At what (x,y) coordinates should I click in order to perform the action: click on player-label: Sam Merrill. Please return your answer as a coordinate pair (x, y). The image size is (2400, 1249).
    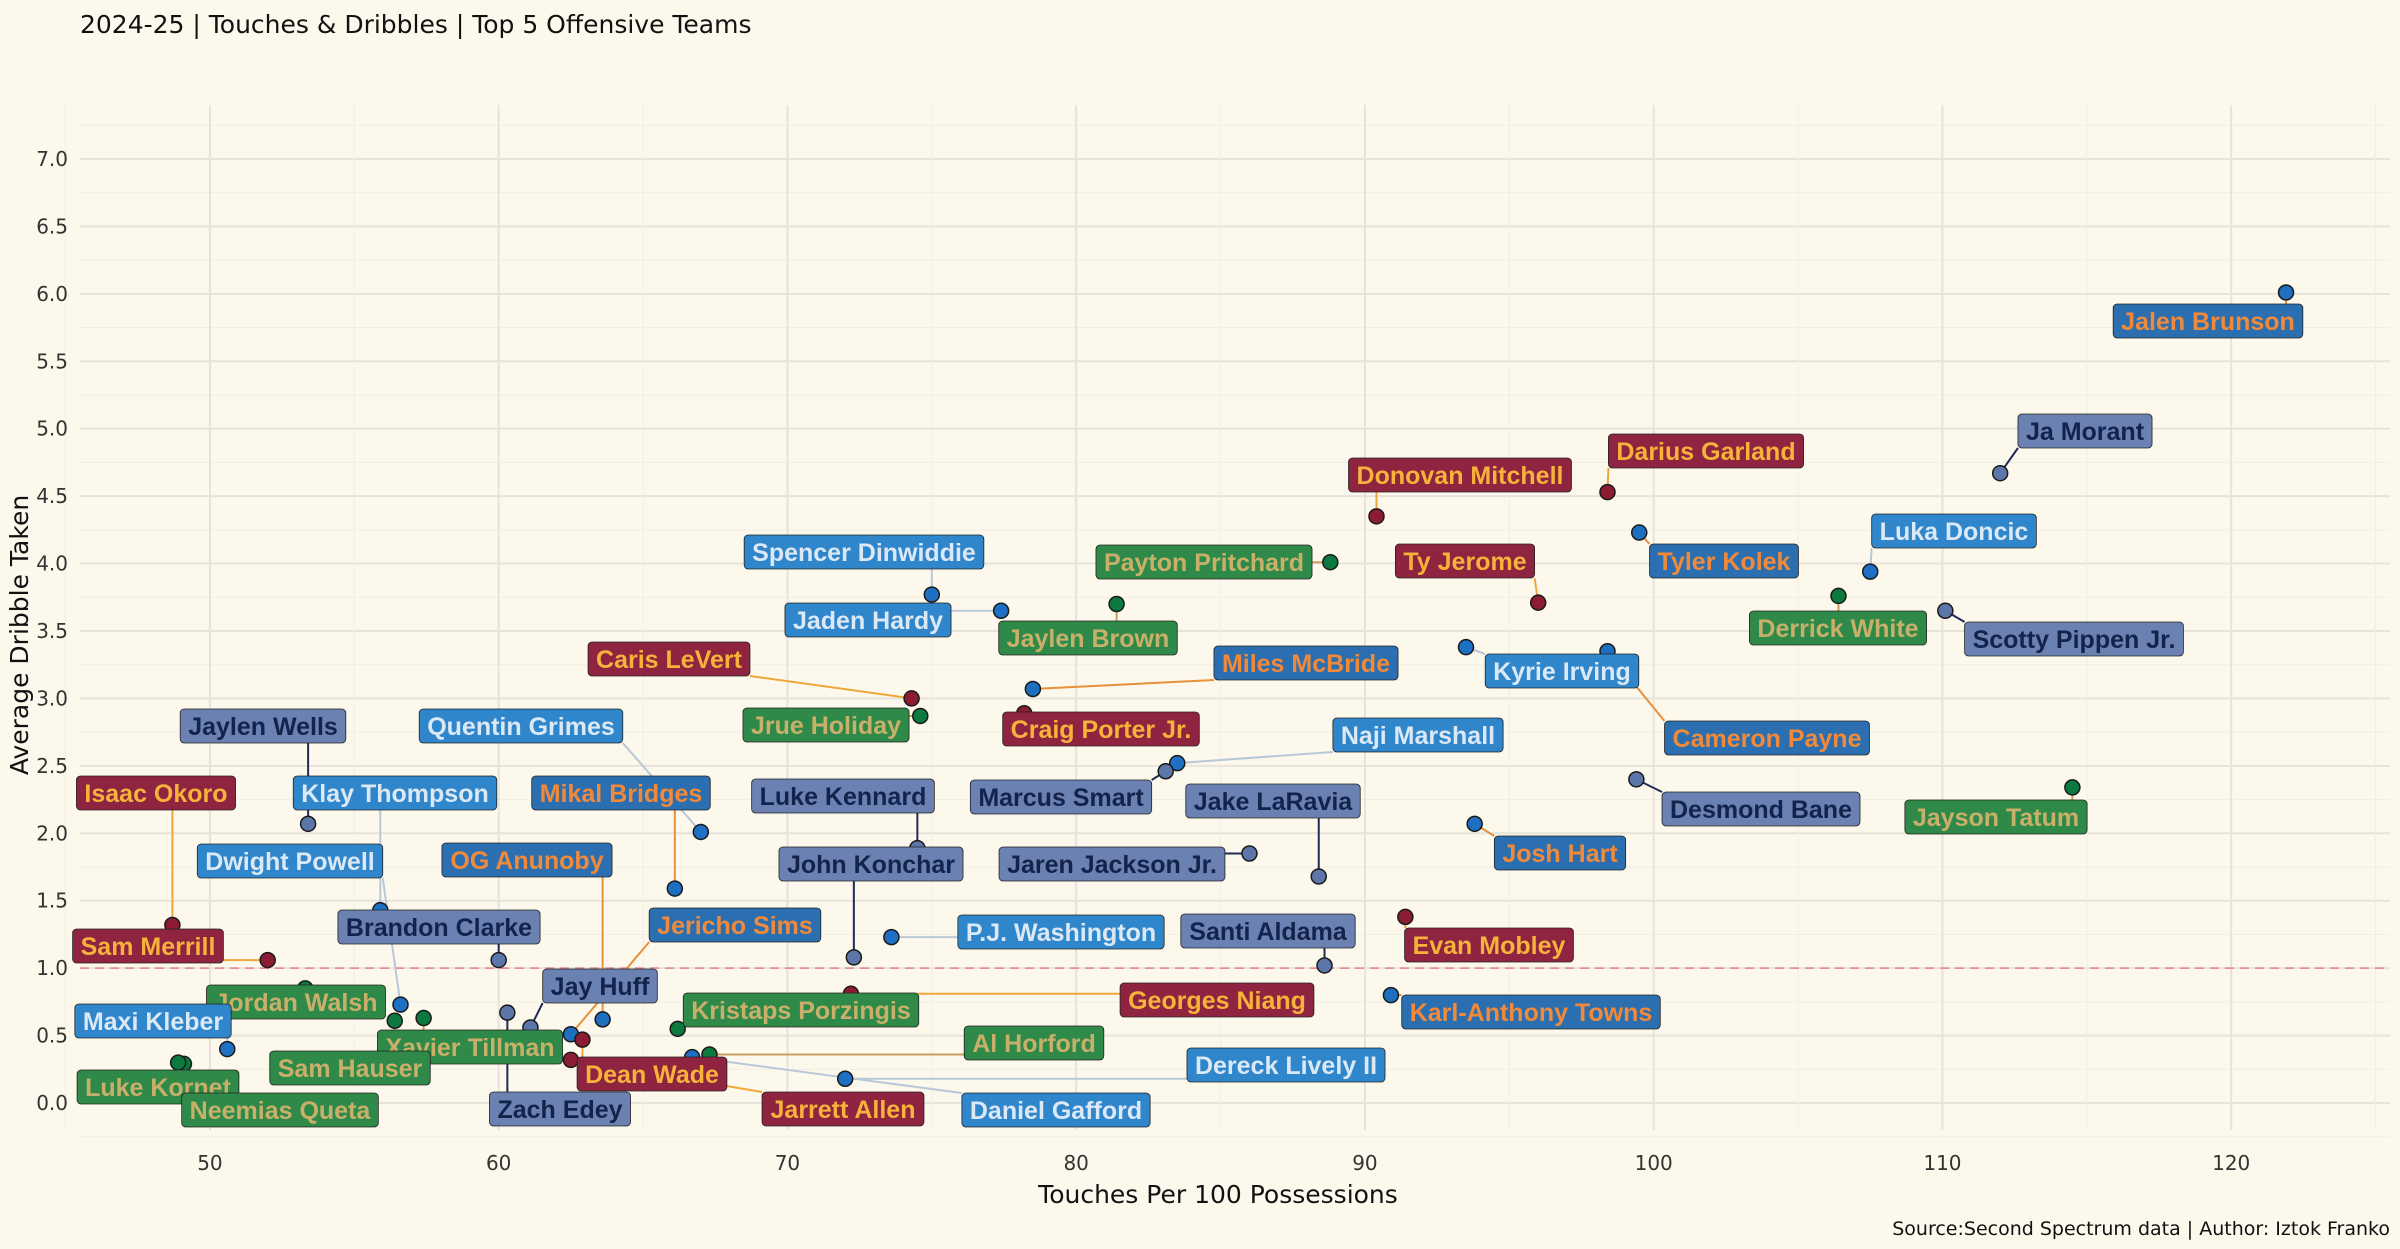
    Looking at the image, I should click on (148, 946).